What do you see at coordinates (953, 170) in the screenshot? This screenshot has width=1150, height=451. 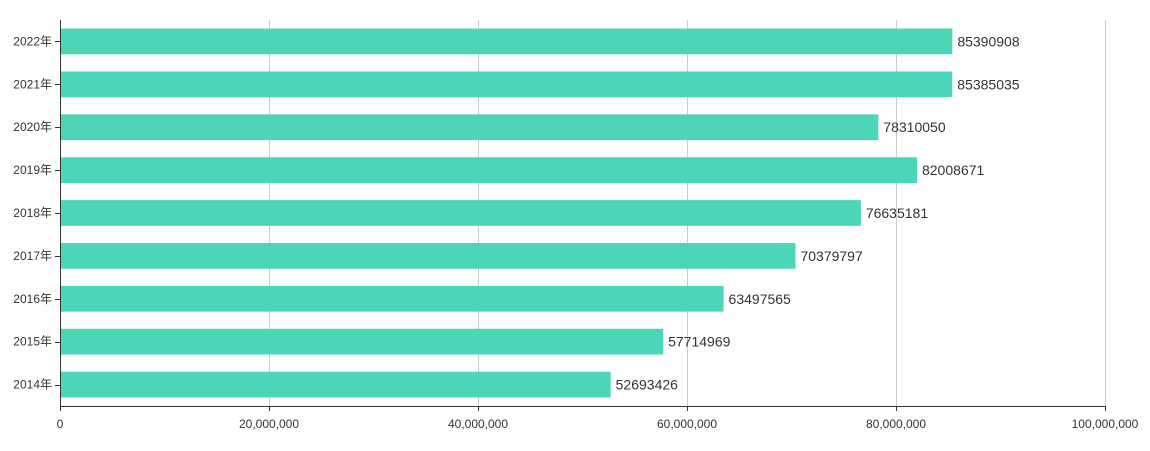 I see `value-label-3: 82008671` at bounding box center [953, 170].